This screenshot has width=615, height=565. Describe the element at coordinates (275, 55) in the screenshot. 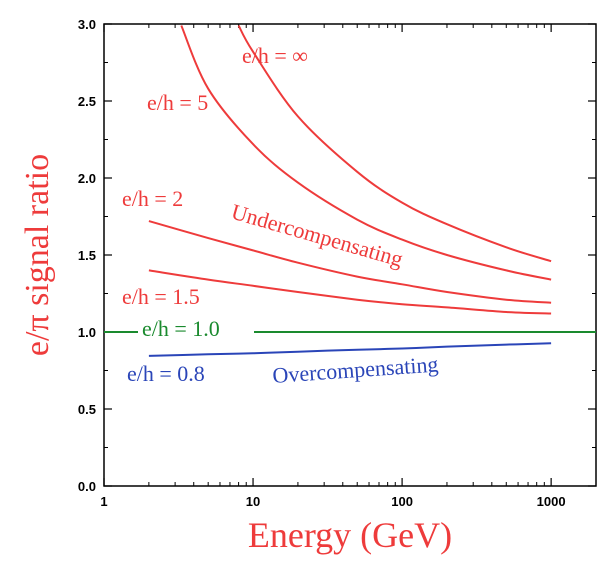

I see `series-label-inf: e/h = ∞` at that location.